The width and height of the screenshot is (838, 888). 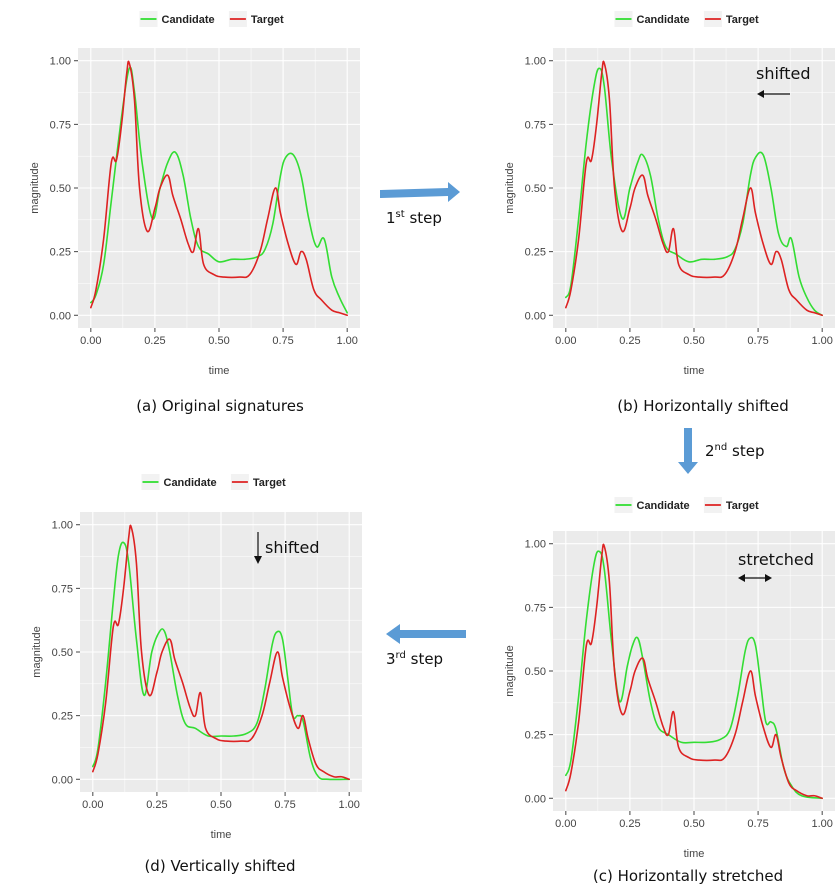 What do you see at coordinates (783, 73) in the screenshot?
I see `annotation-shifted-b: shifted` at bounding box center [783, 73].